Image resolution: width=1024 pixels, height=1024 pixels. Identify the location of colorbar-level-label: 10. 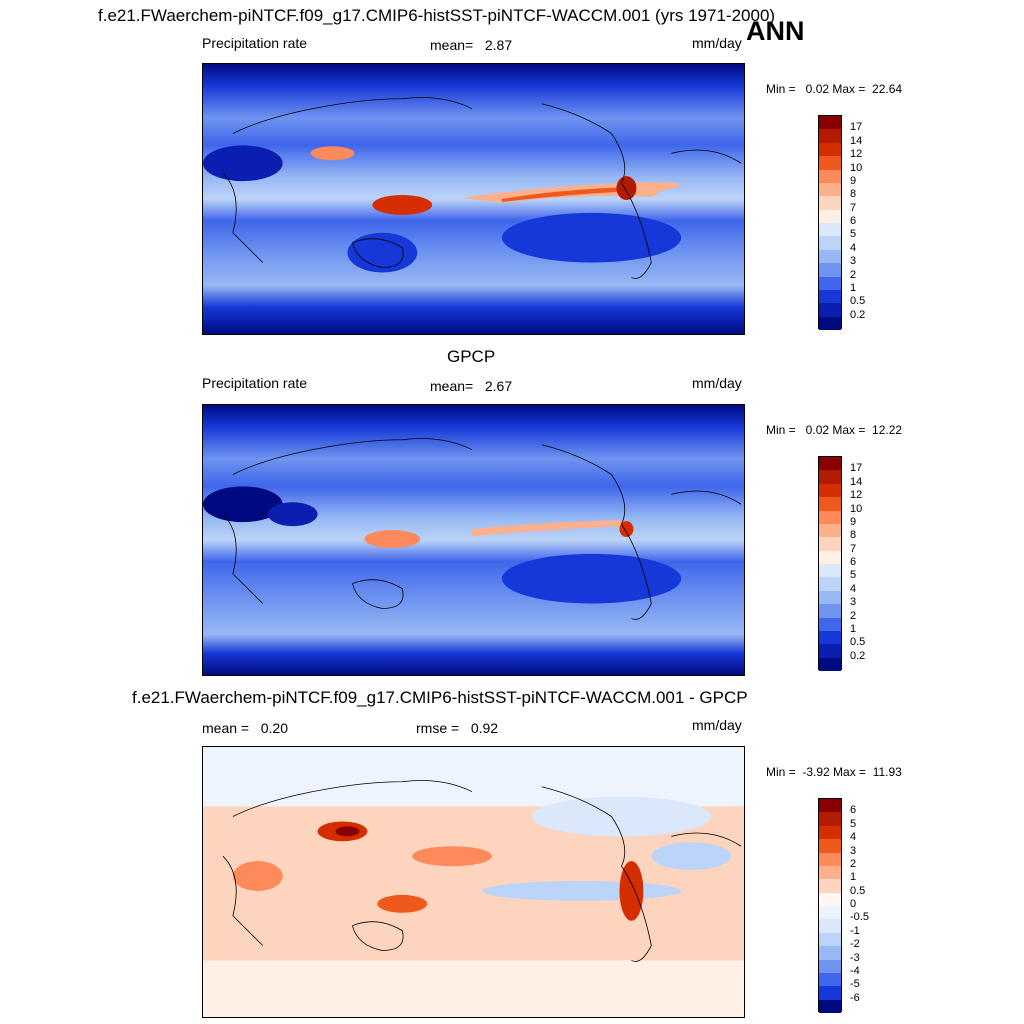
(856, 508).